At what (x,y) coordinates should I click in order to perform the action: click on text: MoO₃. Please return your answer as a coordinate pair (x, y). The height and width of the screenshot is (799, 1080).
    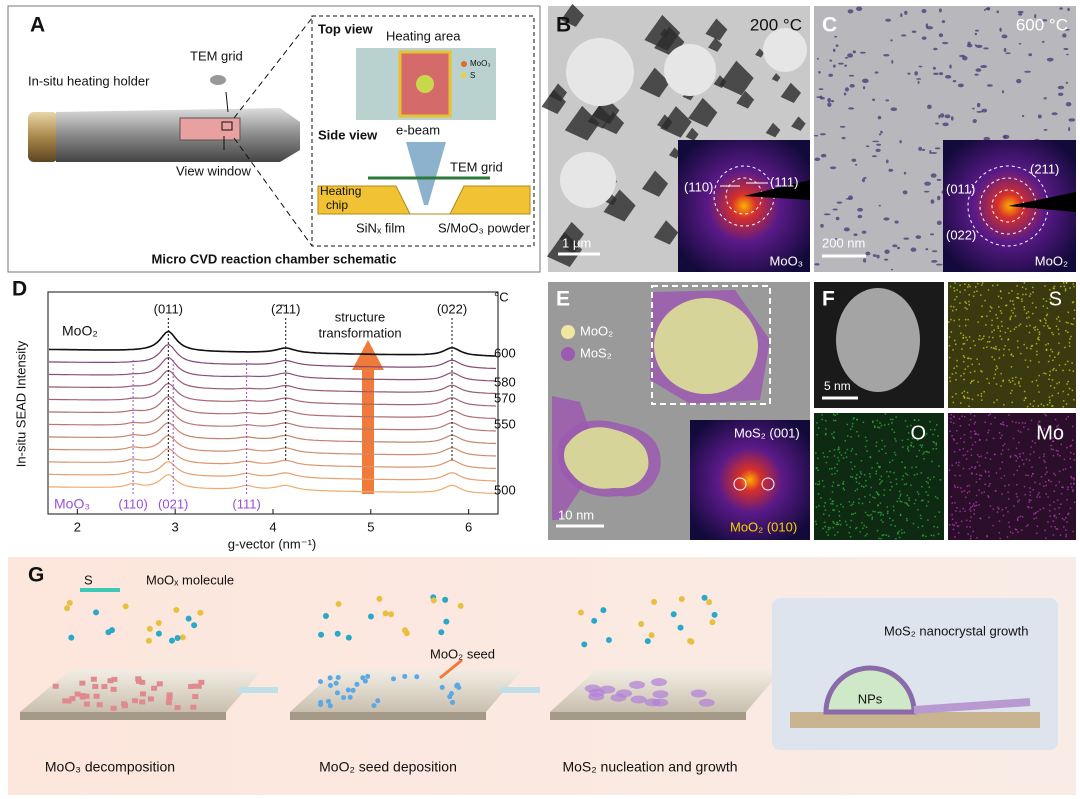
    Looking at the image, I should click on (480, 63).